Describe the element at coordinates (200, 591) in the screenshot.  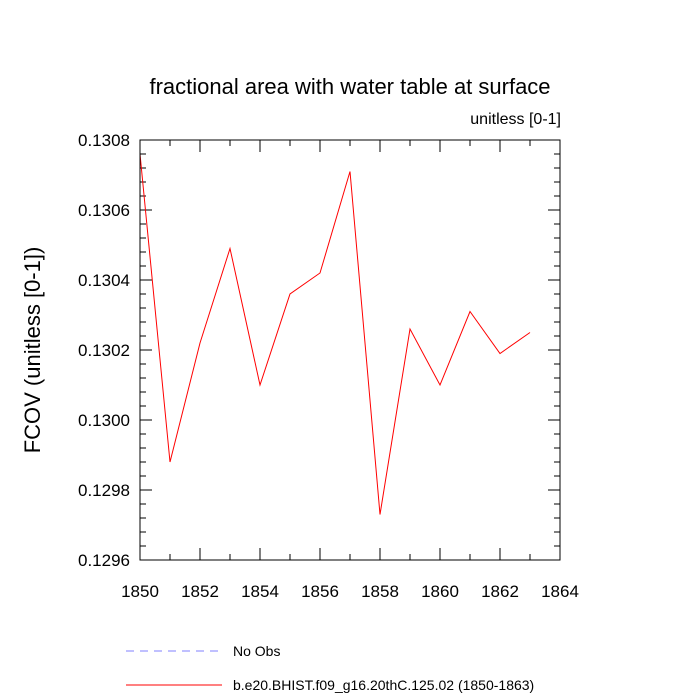
I see `x-tick-label: 1852` at that location.